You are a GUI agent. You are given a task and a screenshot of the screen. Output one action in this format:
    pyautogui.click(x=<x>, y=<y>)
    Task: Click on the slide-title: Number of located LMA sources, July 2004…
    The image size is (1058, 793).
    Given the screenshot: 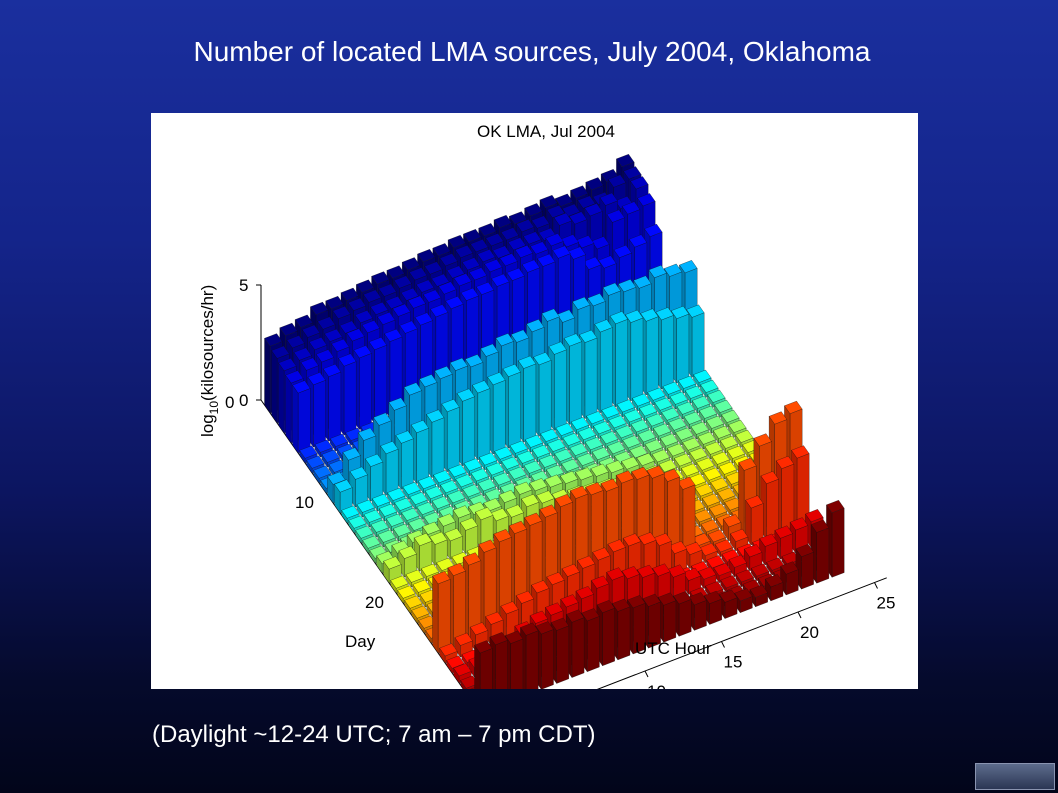 What is the action you would take?
    pyautogui.click(x=532, y=51)
    